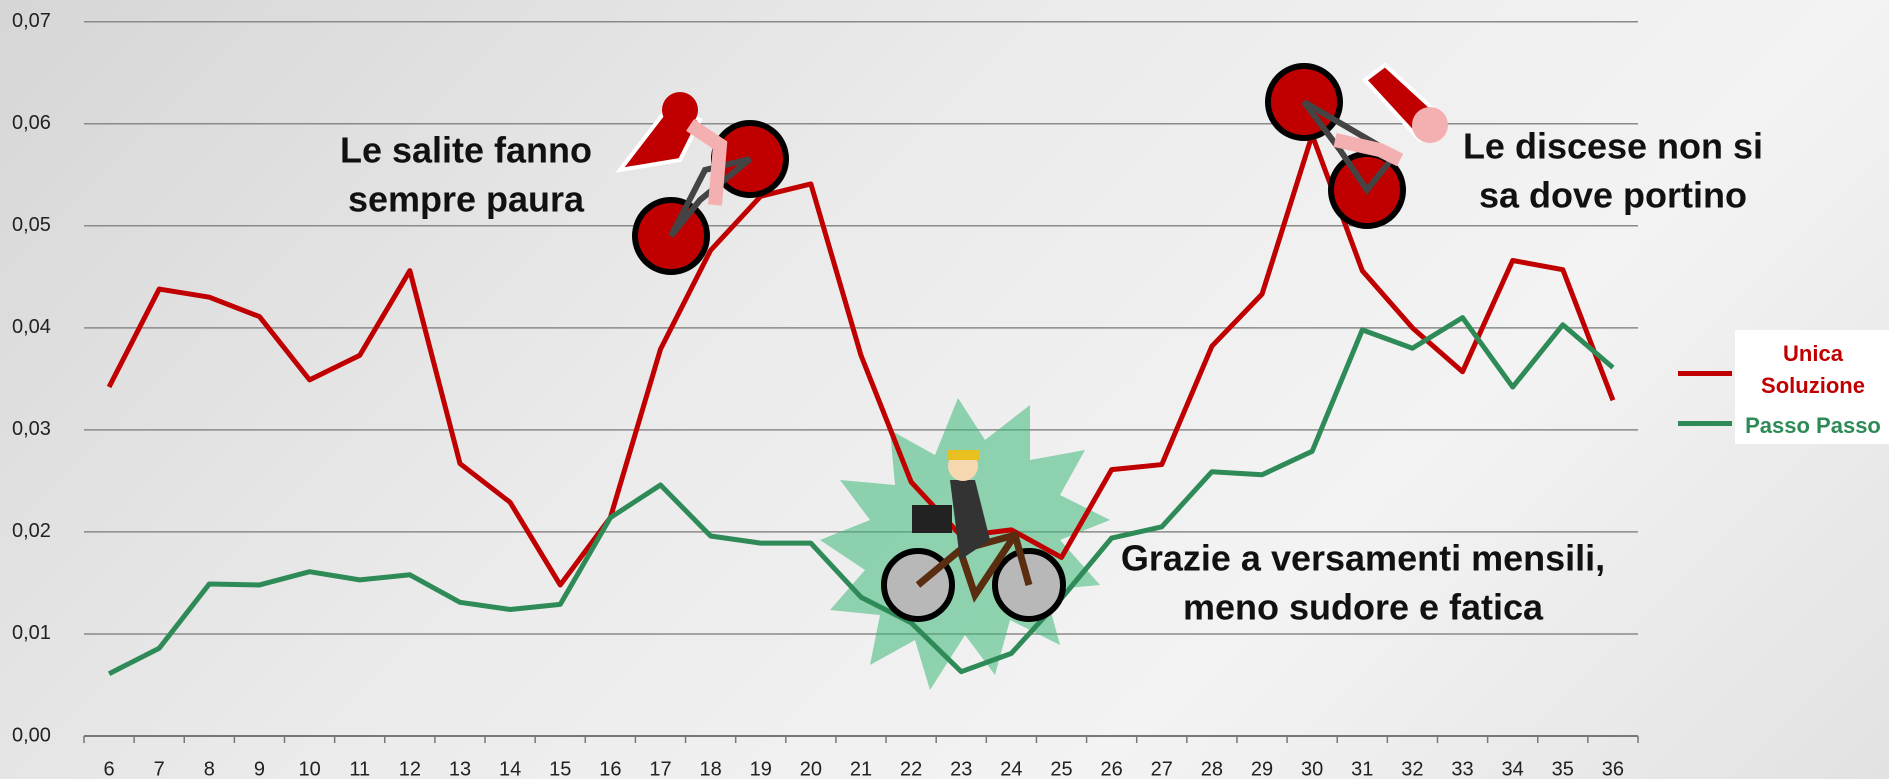  Describe the element at coordinates (109, 768) in the screenshot. I see `x-tick-label: 6` at that location.